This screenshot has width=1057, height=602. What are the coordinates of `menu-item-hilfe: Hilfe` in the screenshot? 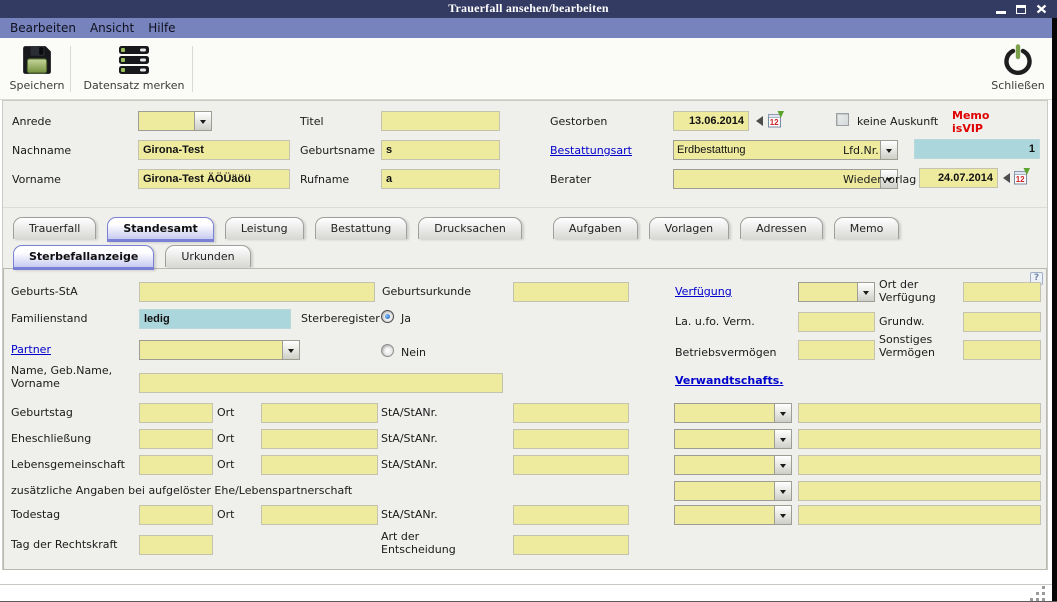 It's located at (162, 28).